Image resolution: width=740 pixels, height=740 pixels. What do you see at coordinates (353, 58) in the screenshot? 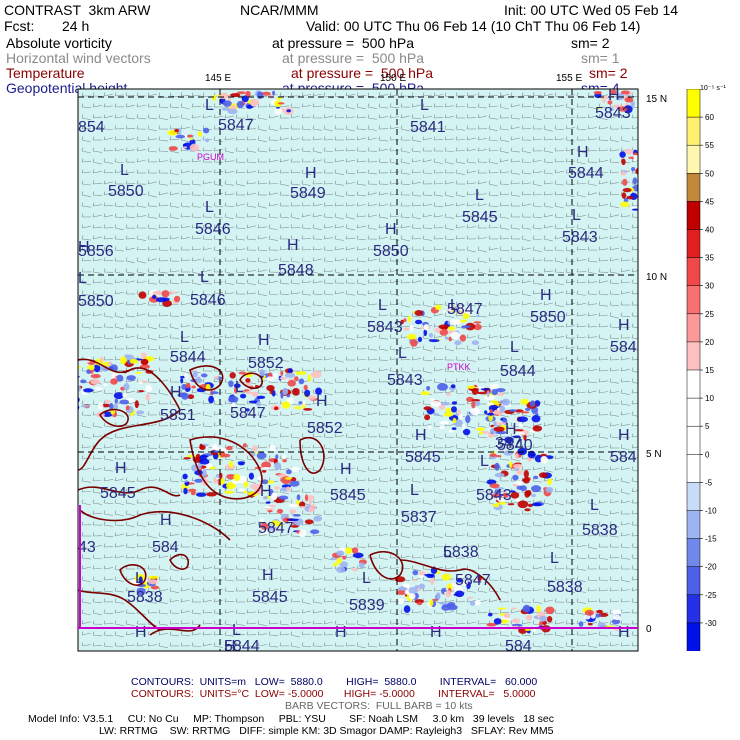
I see `field-level-wind: at pressure = 500 hPa` at bounding box center [353, 58].